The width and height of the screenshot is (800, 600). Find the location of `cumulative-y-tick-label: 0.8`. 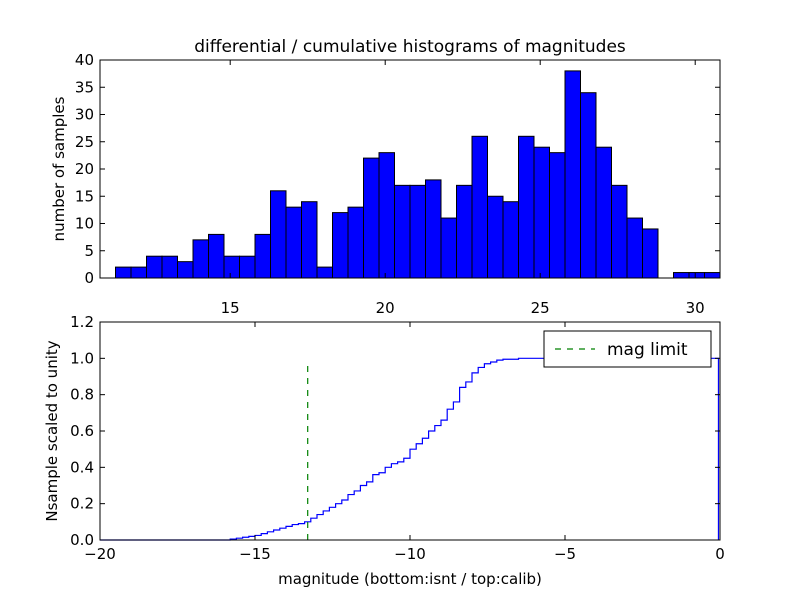

cumulative-y-tick-label: 0.8 is located at coordinates (82, 395).